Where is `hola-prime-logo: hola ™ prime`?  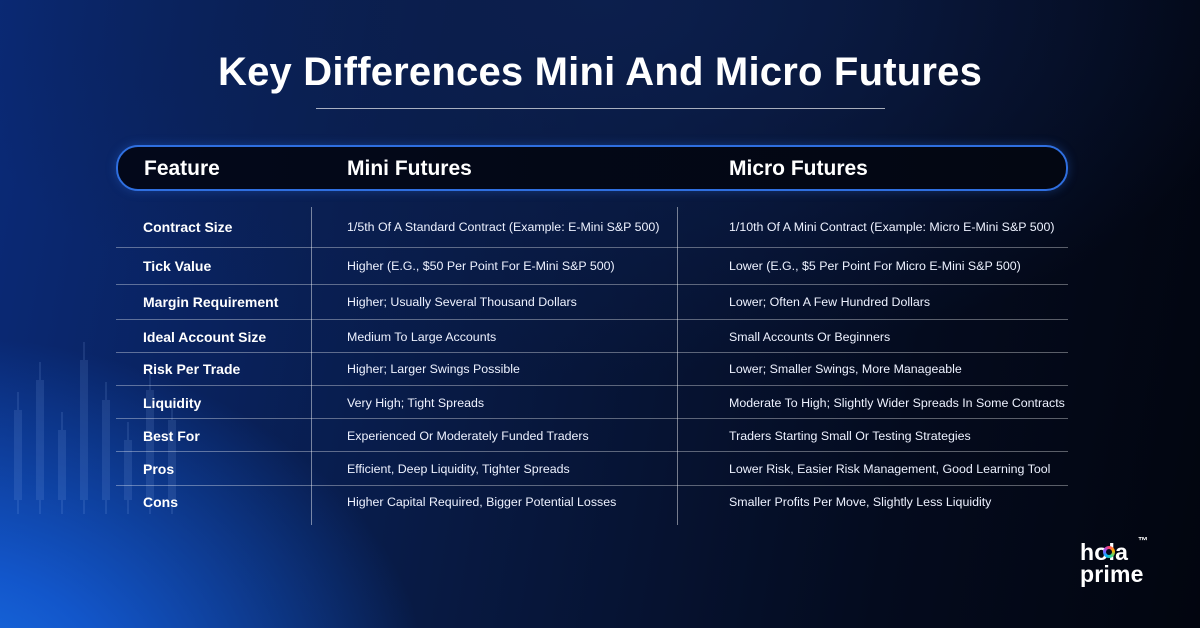
hola-prime-logo: hola ™ prime is located at coordinates (1125, 565).